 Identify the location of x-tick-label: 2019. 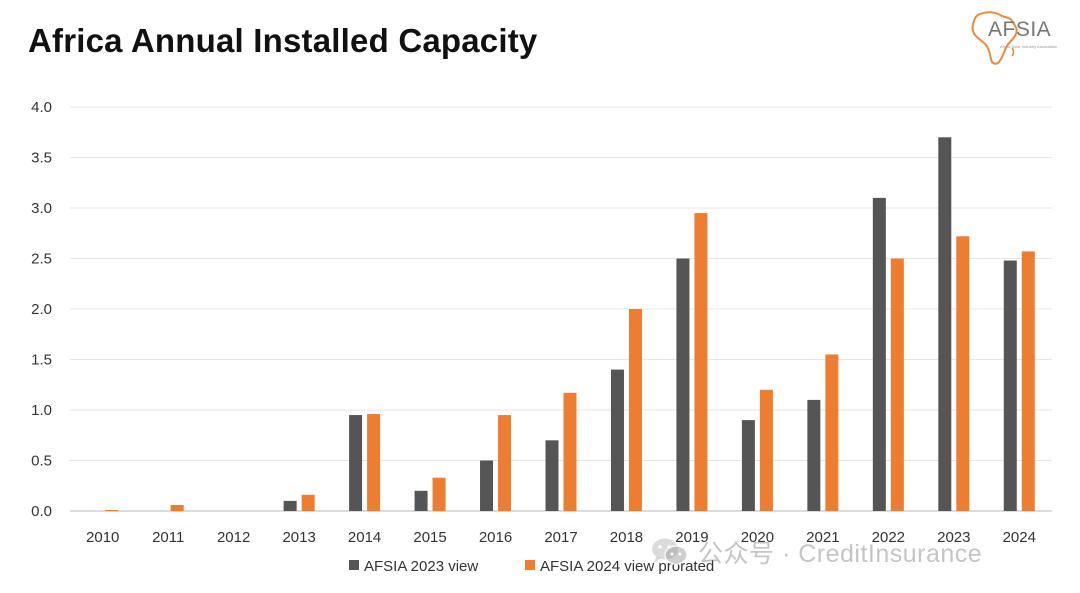
(691, 537).